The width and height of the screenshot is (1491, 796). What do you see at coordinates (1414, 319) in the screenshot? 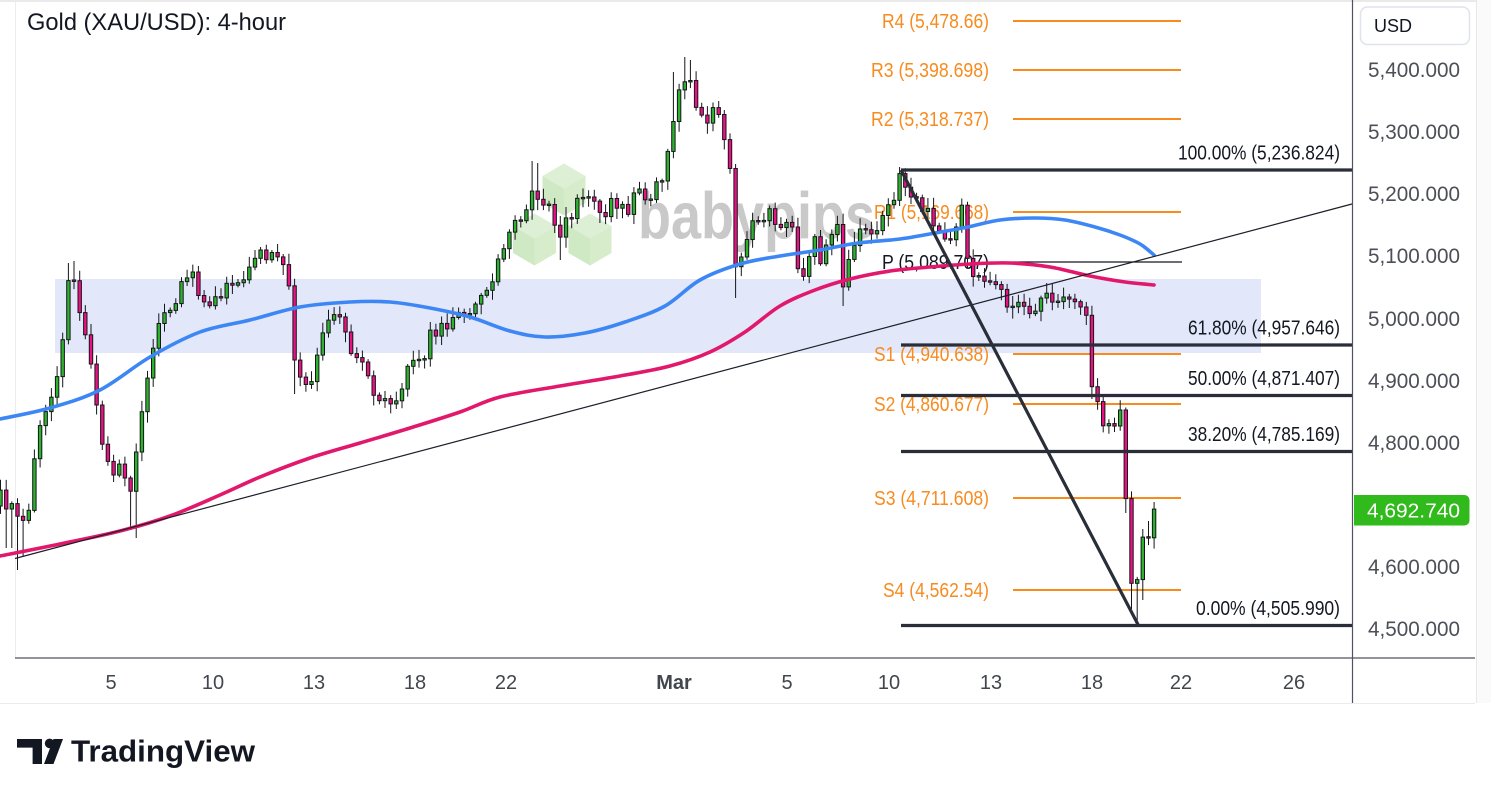
I see `svg-text: 5,000.000` at bounding box center [1414, 319].